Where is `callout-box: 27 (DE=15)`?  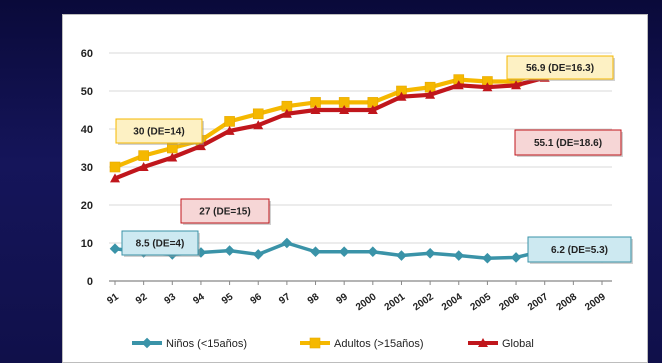
callout-box: 27 (DE=15) is located at coordinates (225, 211).